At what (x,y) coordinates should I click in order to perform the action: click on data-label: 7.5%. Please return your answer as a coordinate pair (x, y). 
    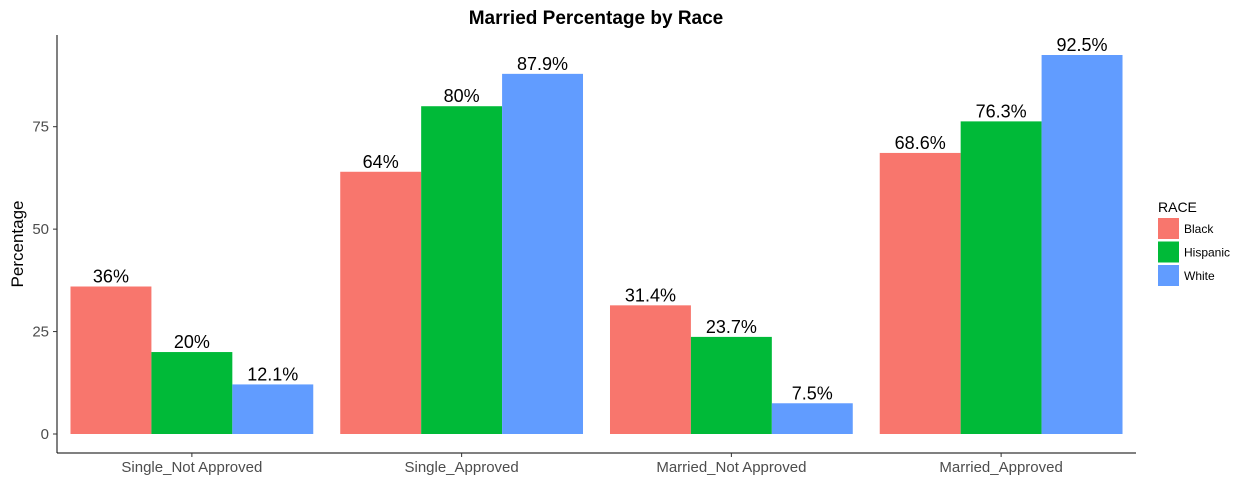
    Looking at the image, I should click on (812, 393).